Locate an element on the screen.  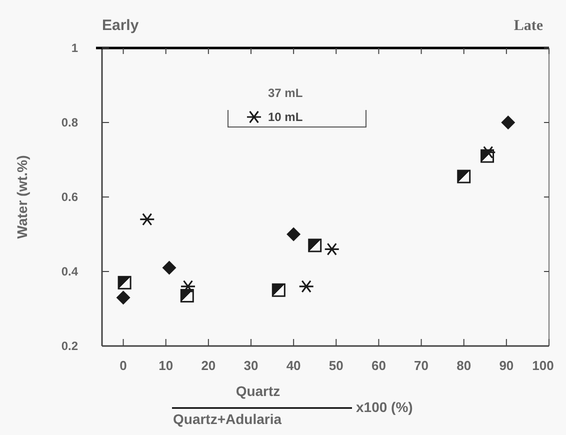
x-tick-label: 80 is located at coordinates (464, 365).